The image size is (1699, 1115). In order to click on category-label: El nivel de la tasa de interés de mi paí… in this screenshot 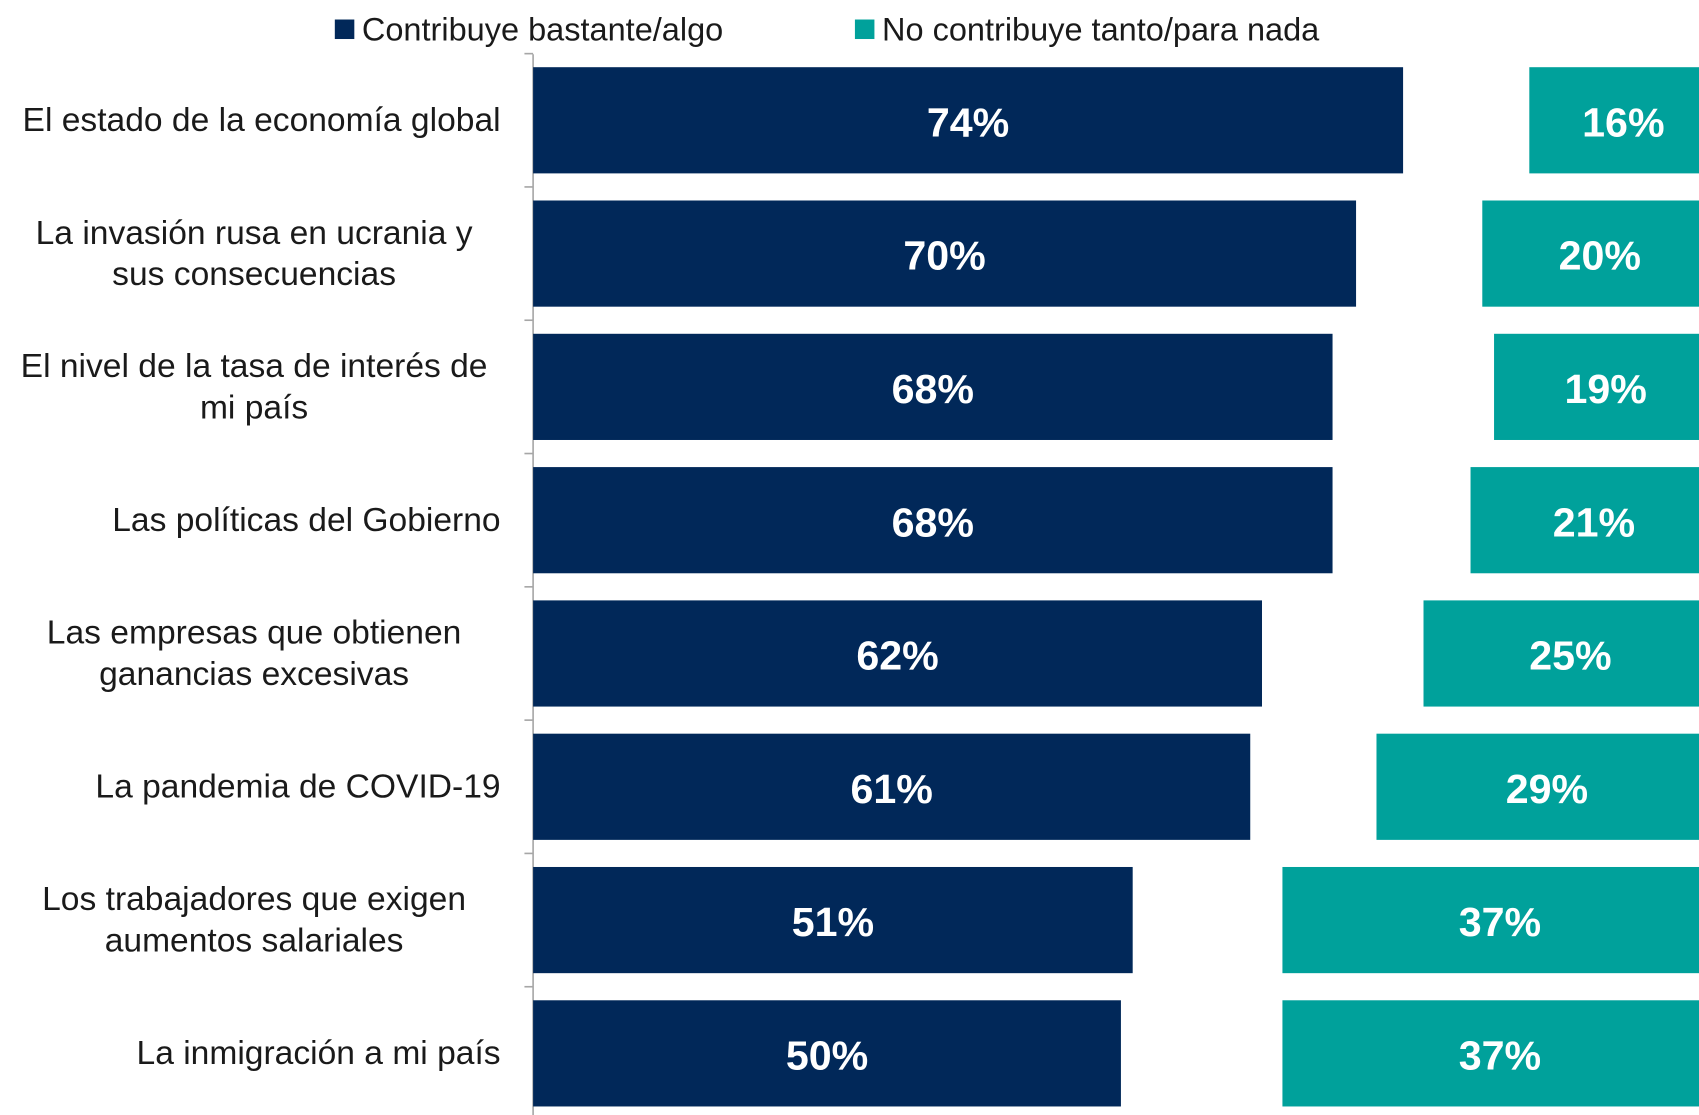, I will do `click(254, 386)`.